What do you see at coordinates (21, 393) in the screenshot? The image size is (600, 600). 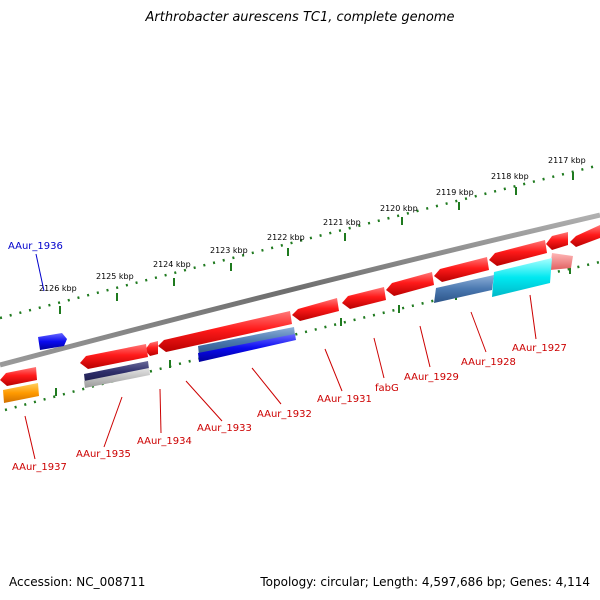 I see `gene-AAur-1937-orange` at bounding box center [21, 393].